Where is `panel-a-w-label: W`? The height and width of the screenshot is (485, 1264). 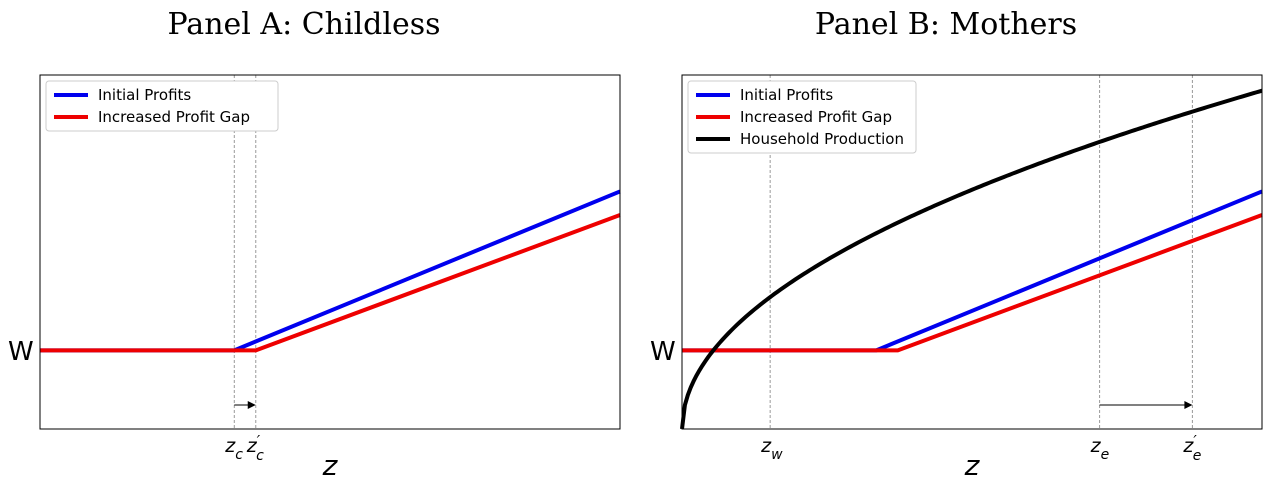 panel-a-w-label: W is located at coordinates (21, 352).